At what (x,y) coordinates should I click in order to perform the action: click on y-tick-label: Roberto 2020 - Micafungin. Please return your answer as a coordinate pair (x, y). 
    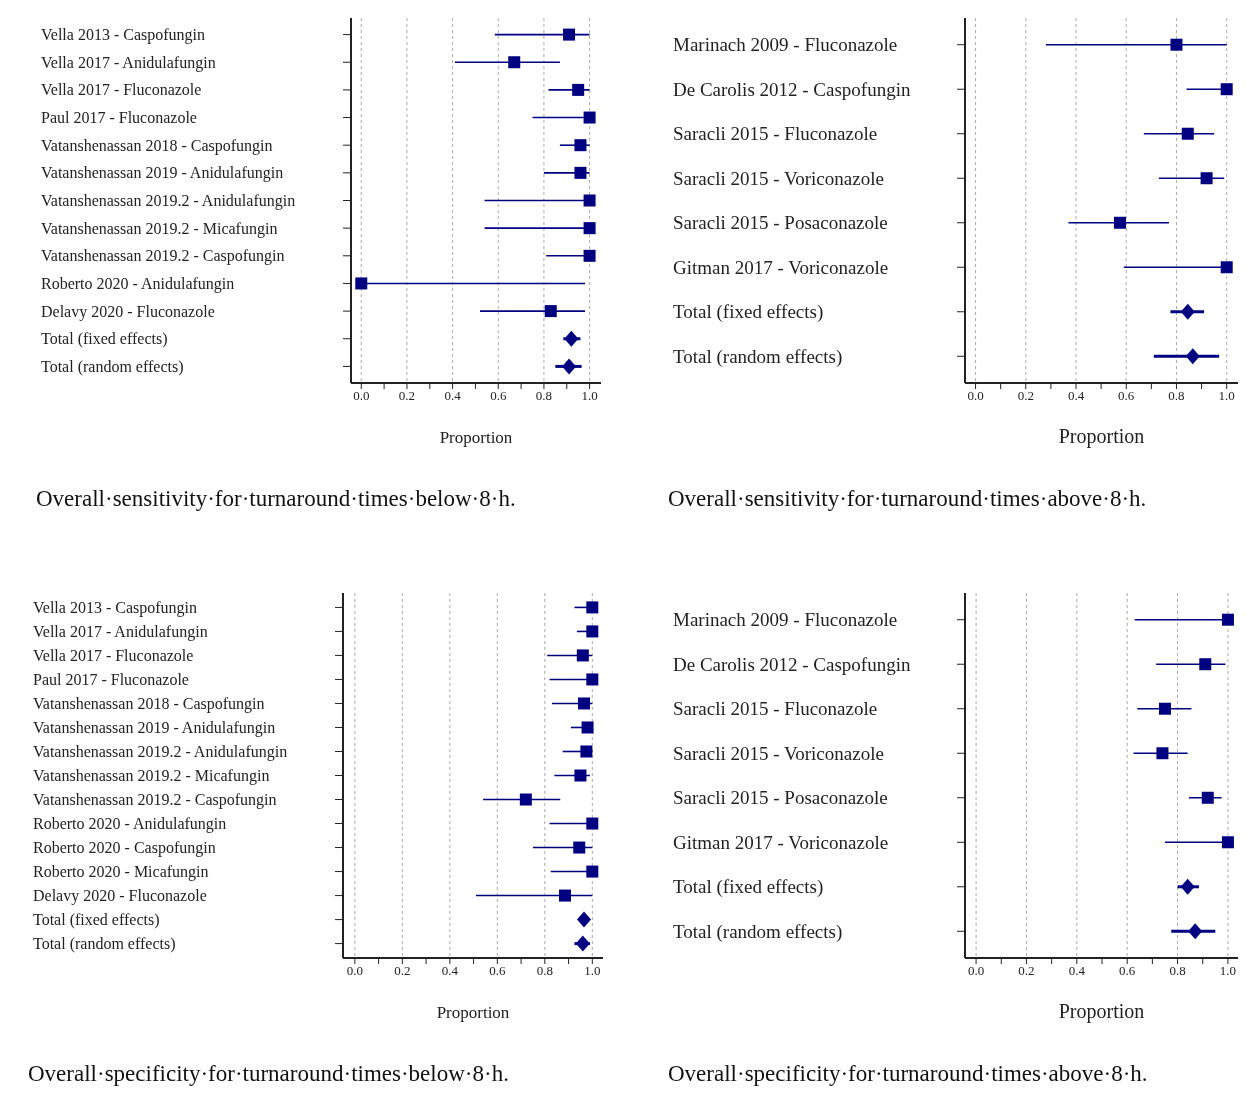
    Looking at the image, I should click on (121, 872).